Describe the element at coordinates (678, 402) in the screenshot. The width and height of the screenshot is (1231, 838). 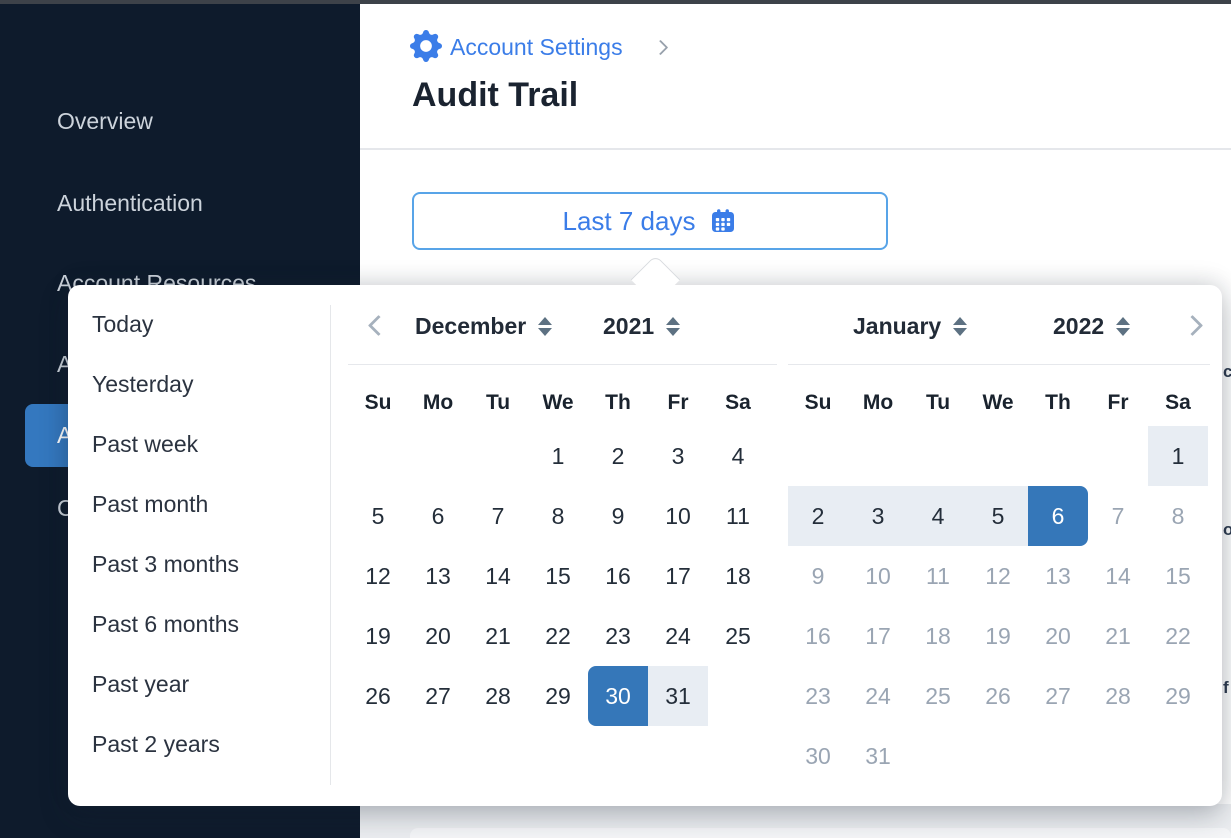
I see `weekday-label: Fr` at that location.